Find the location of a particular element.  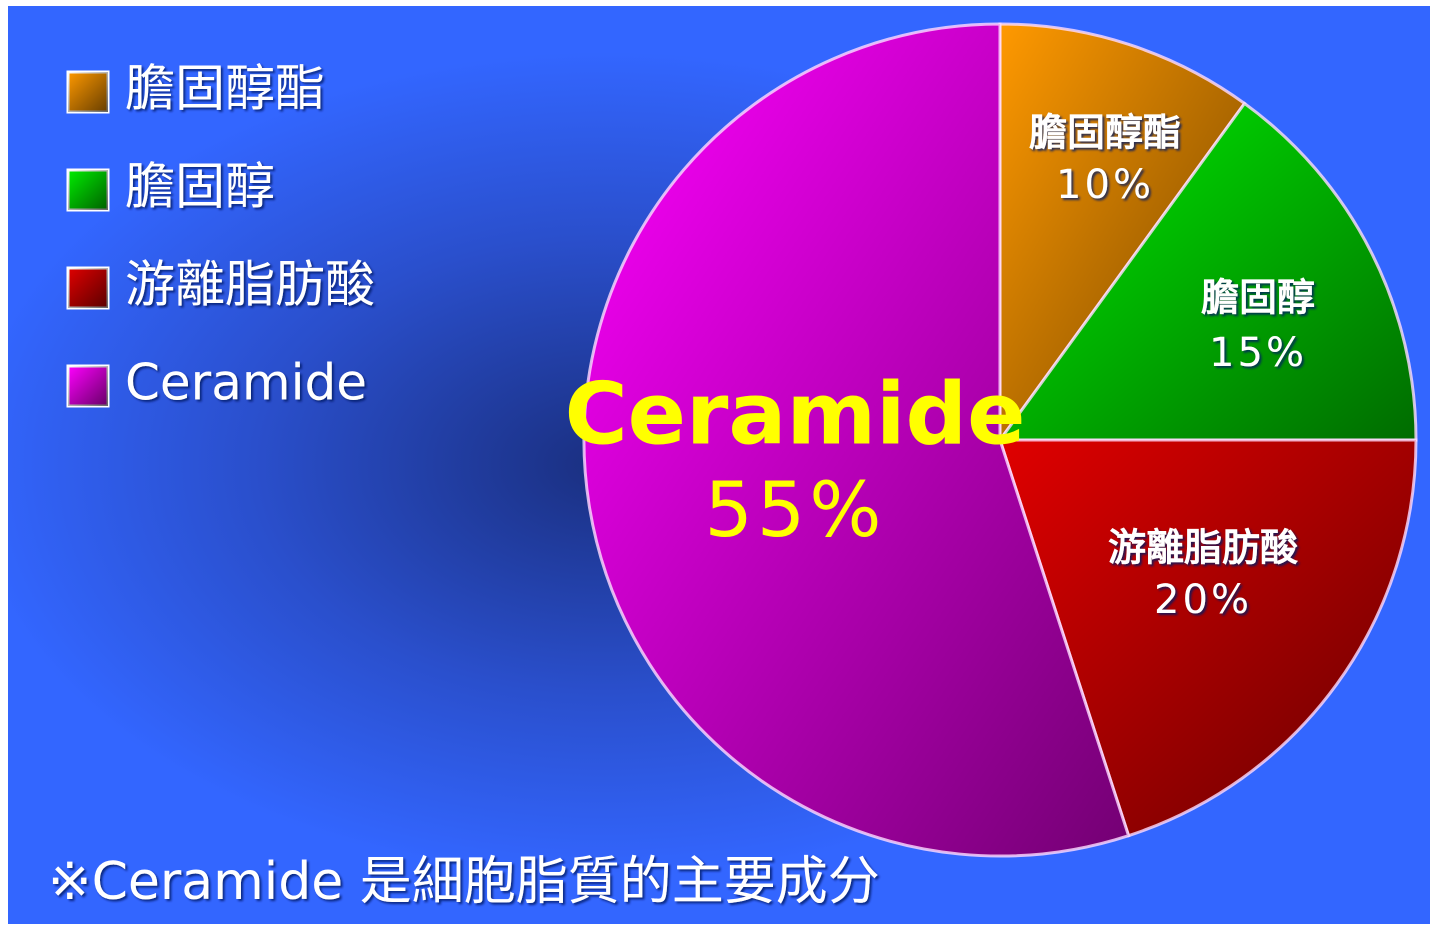

legend-label: Ceramide is located at coordinates (246, 383).